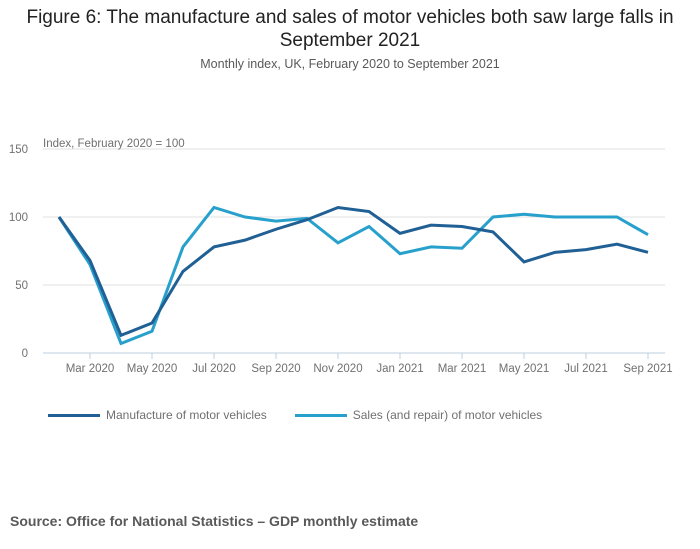 This screenshot has height=549, width=700. Describe the element at coordinates (213, 369) in the screenshot. I see `x-tick-label: Jul 2020` at that location.